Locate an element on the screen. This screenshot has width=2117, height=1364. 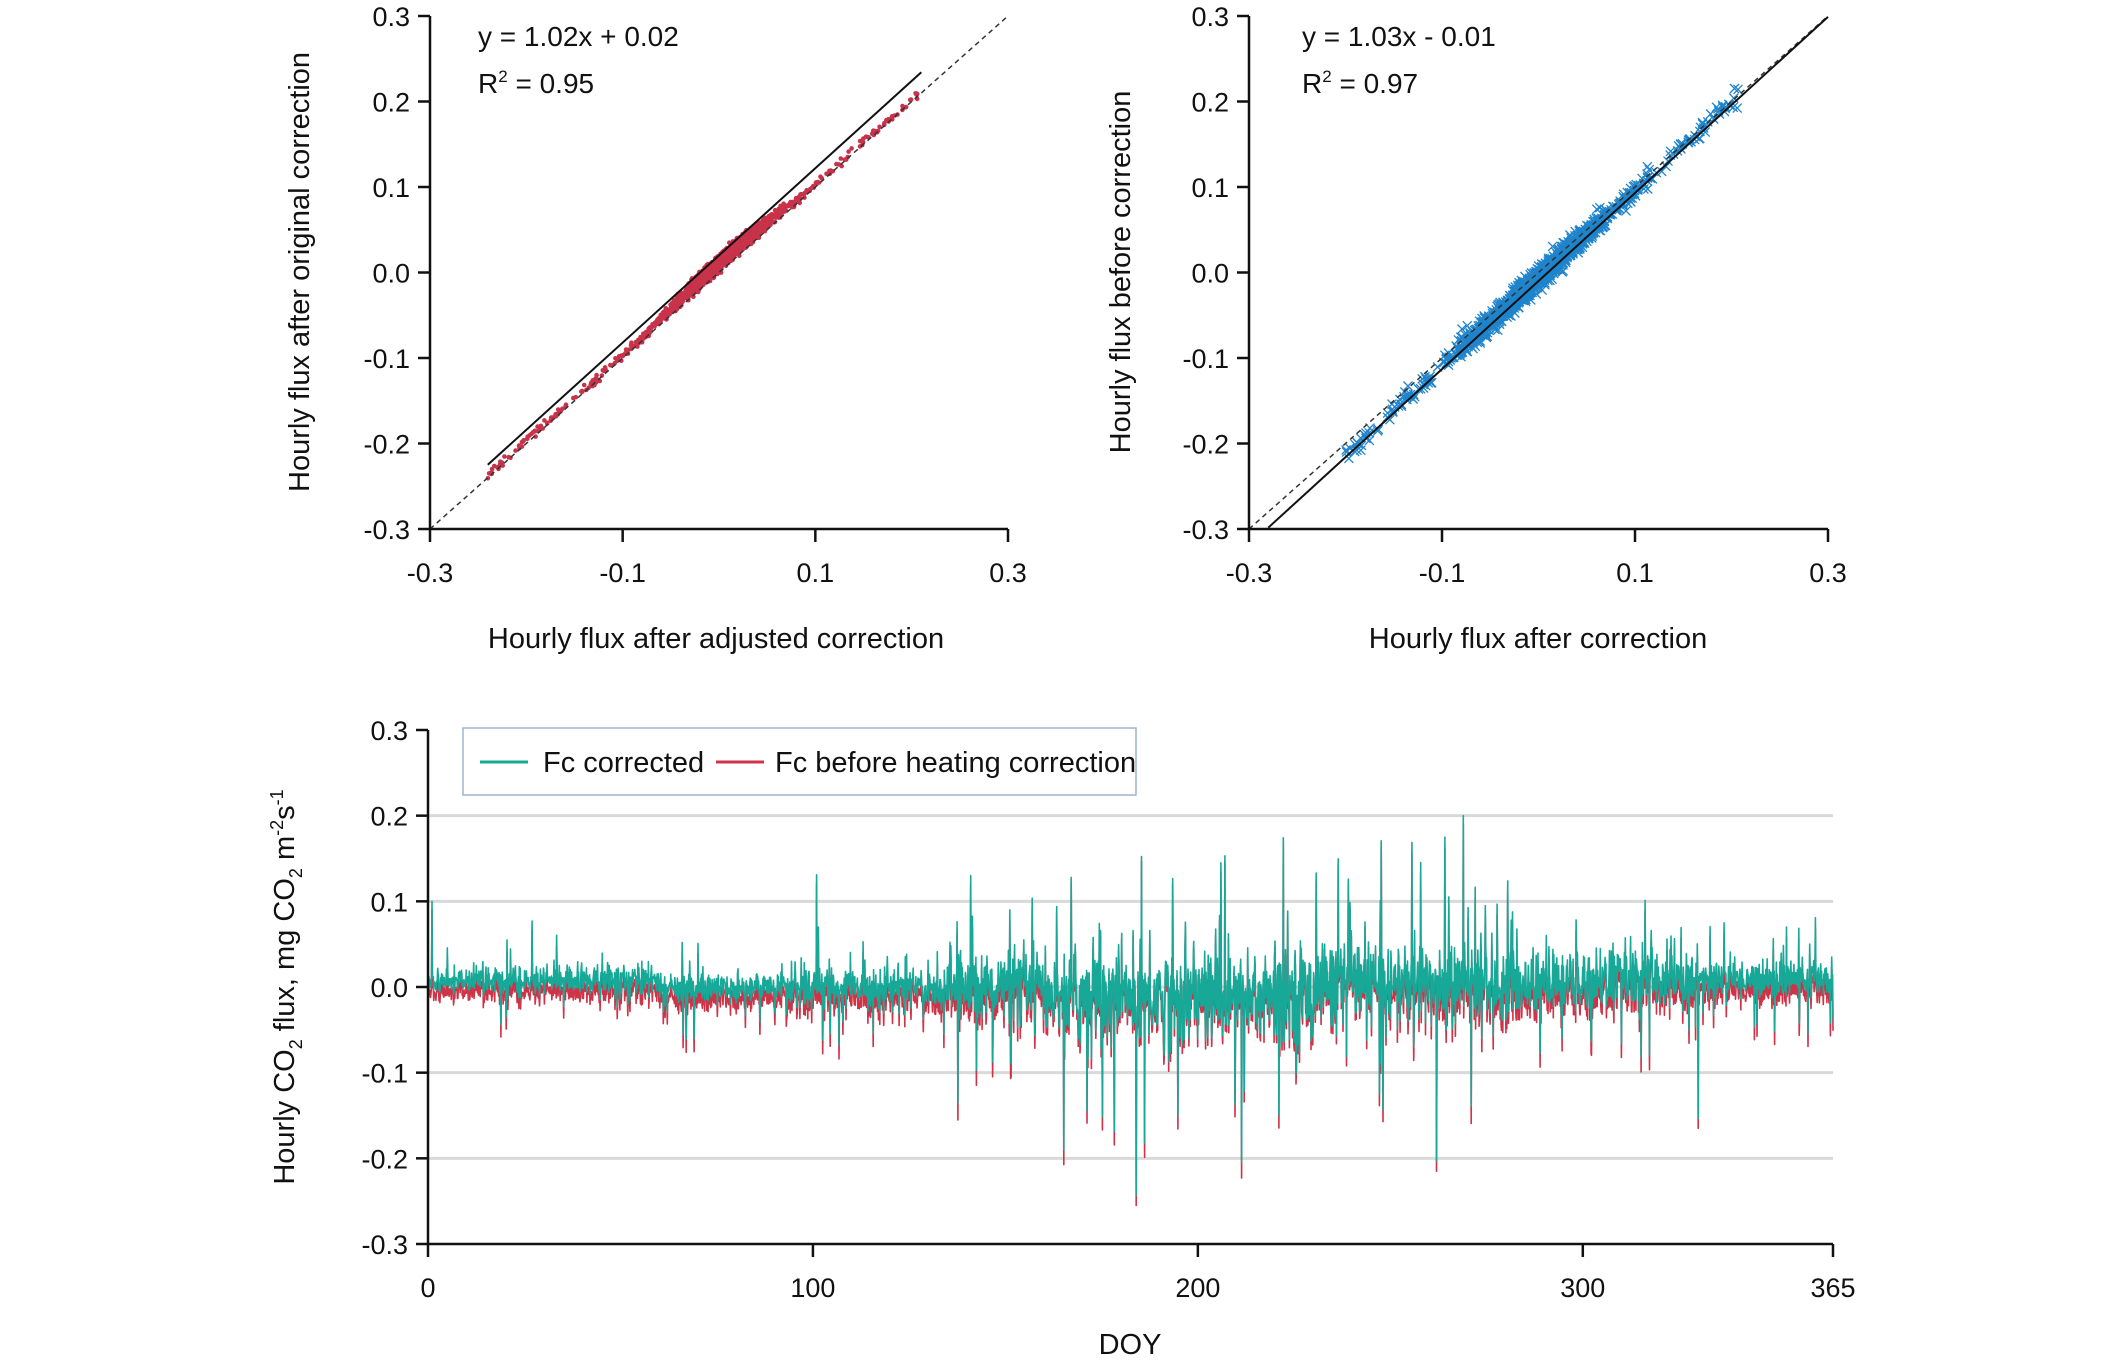
regression-equation-left: y = 1.02x + 0.02 is located at coordinates (578, 36).